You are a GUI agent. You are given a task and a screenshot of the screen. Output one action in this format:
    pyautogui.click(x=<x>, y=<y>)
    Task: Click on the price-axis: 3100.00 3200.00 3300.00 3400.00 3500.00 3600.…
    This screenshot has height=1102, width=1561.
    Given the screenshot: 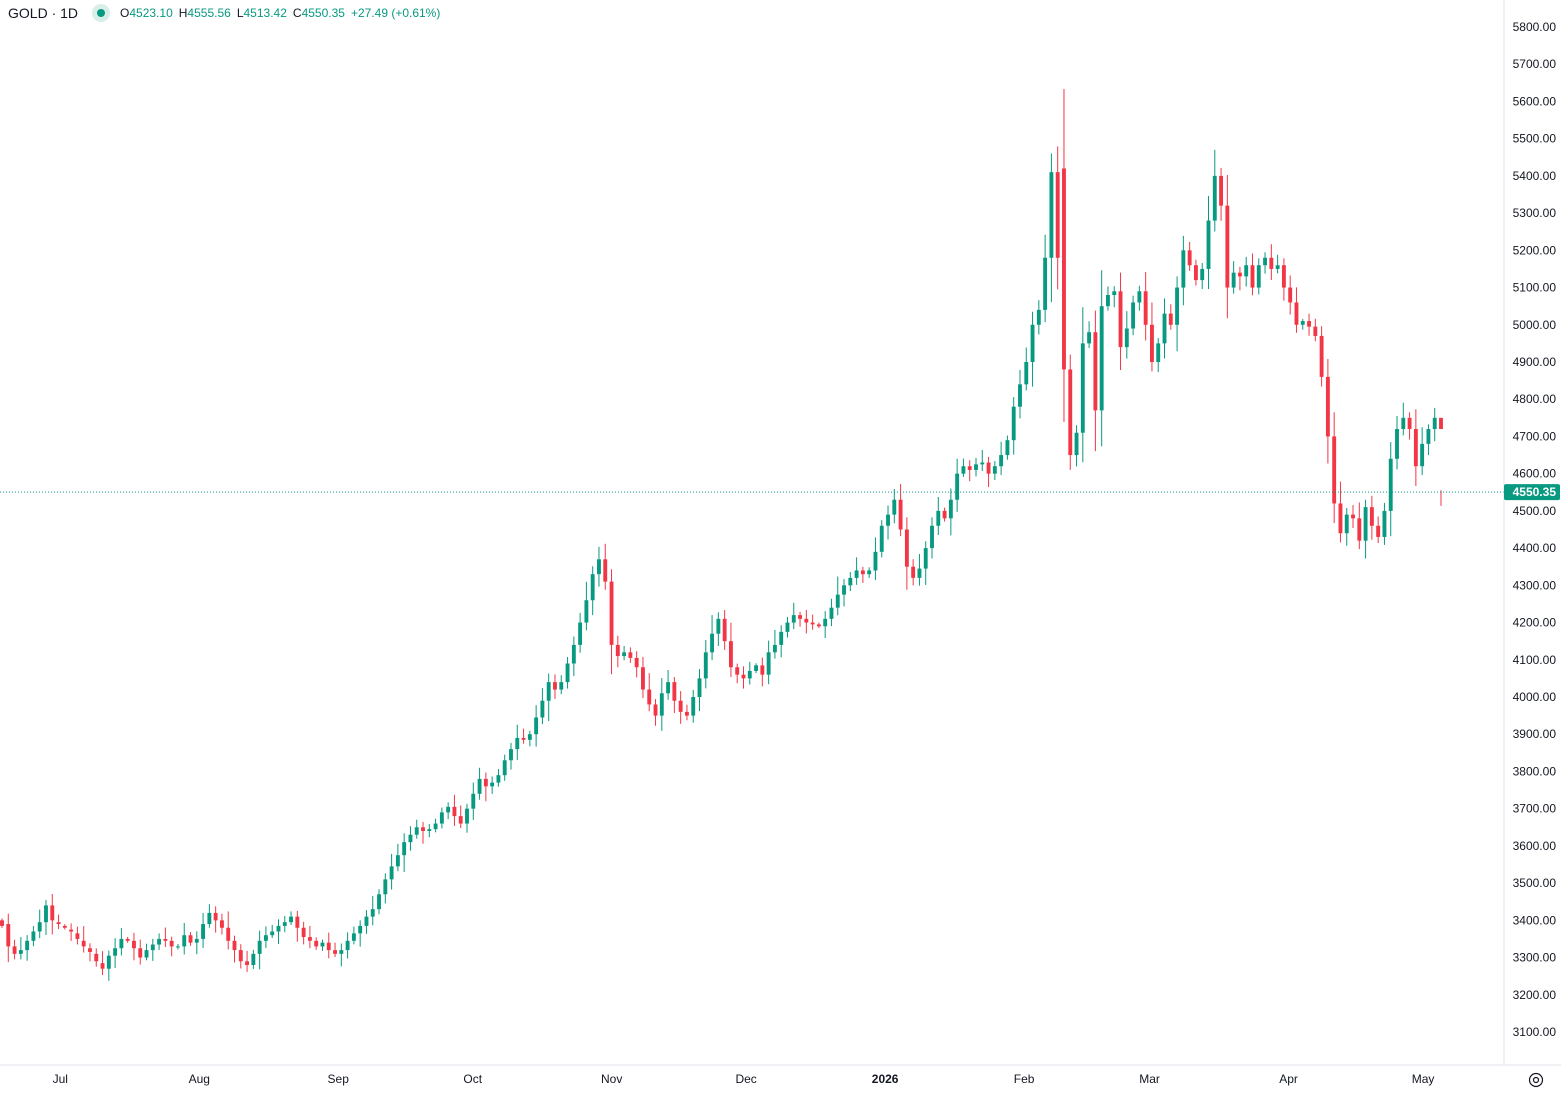 What is the action you would take?
    pyautogui.click(x=1535, y=529)
    